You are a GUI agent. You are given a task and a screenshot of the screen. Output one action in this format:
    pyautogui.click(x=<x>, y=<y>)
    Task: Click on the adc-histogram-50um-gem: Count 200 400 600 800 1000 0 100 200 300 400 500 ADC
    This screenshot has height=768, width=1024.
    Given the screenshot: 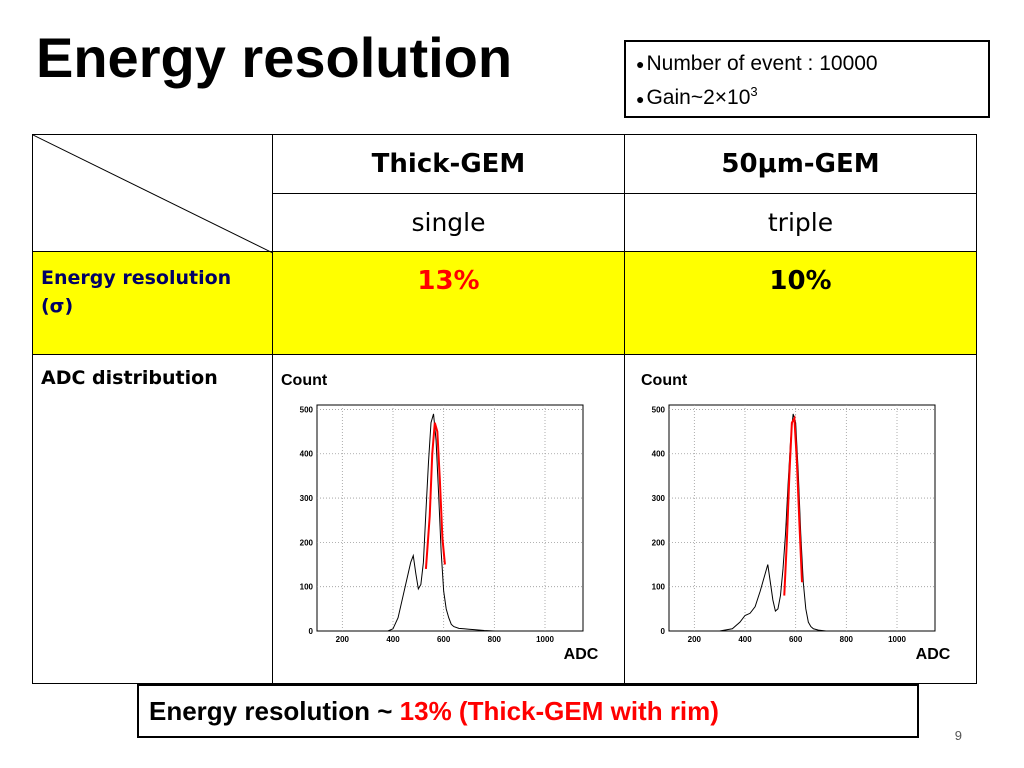 What is the action you would take?
    pyautogui.click(x=796, y=517)
    